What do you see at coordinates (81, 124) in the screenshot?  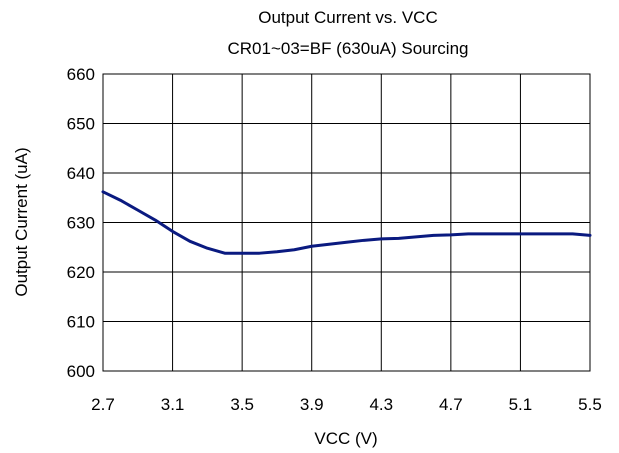 I see `y-tick-label: 650` at bounding box center [81, 124].